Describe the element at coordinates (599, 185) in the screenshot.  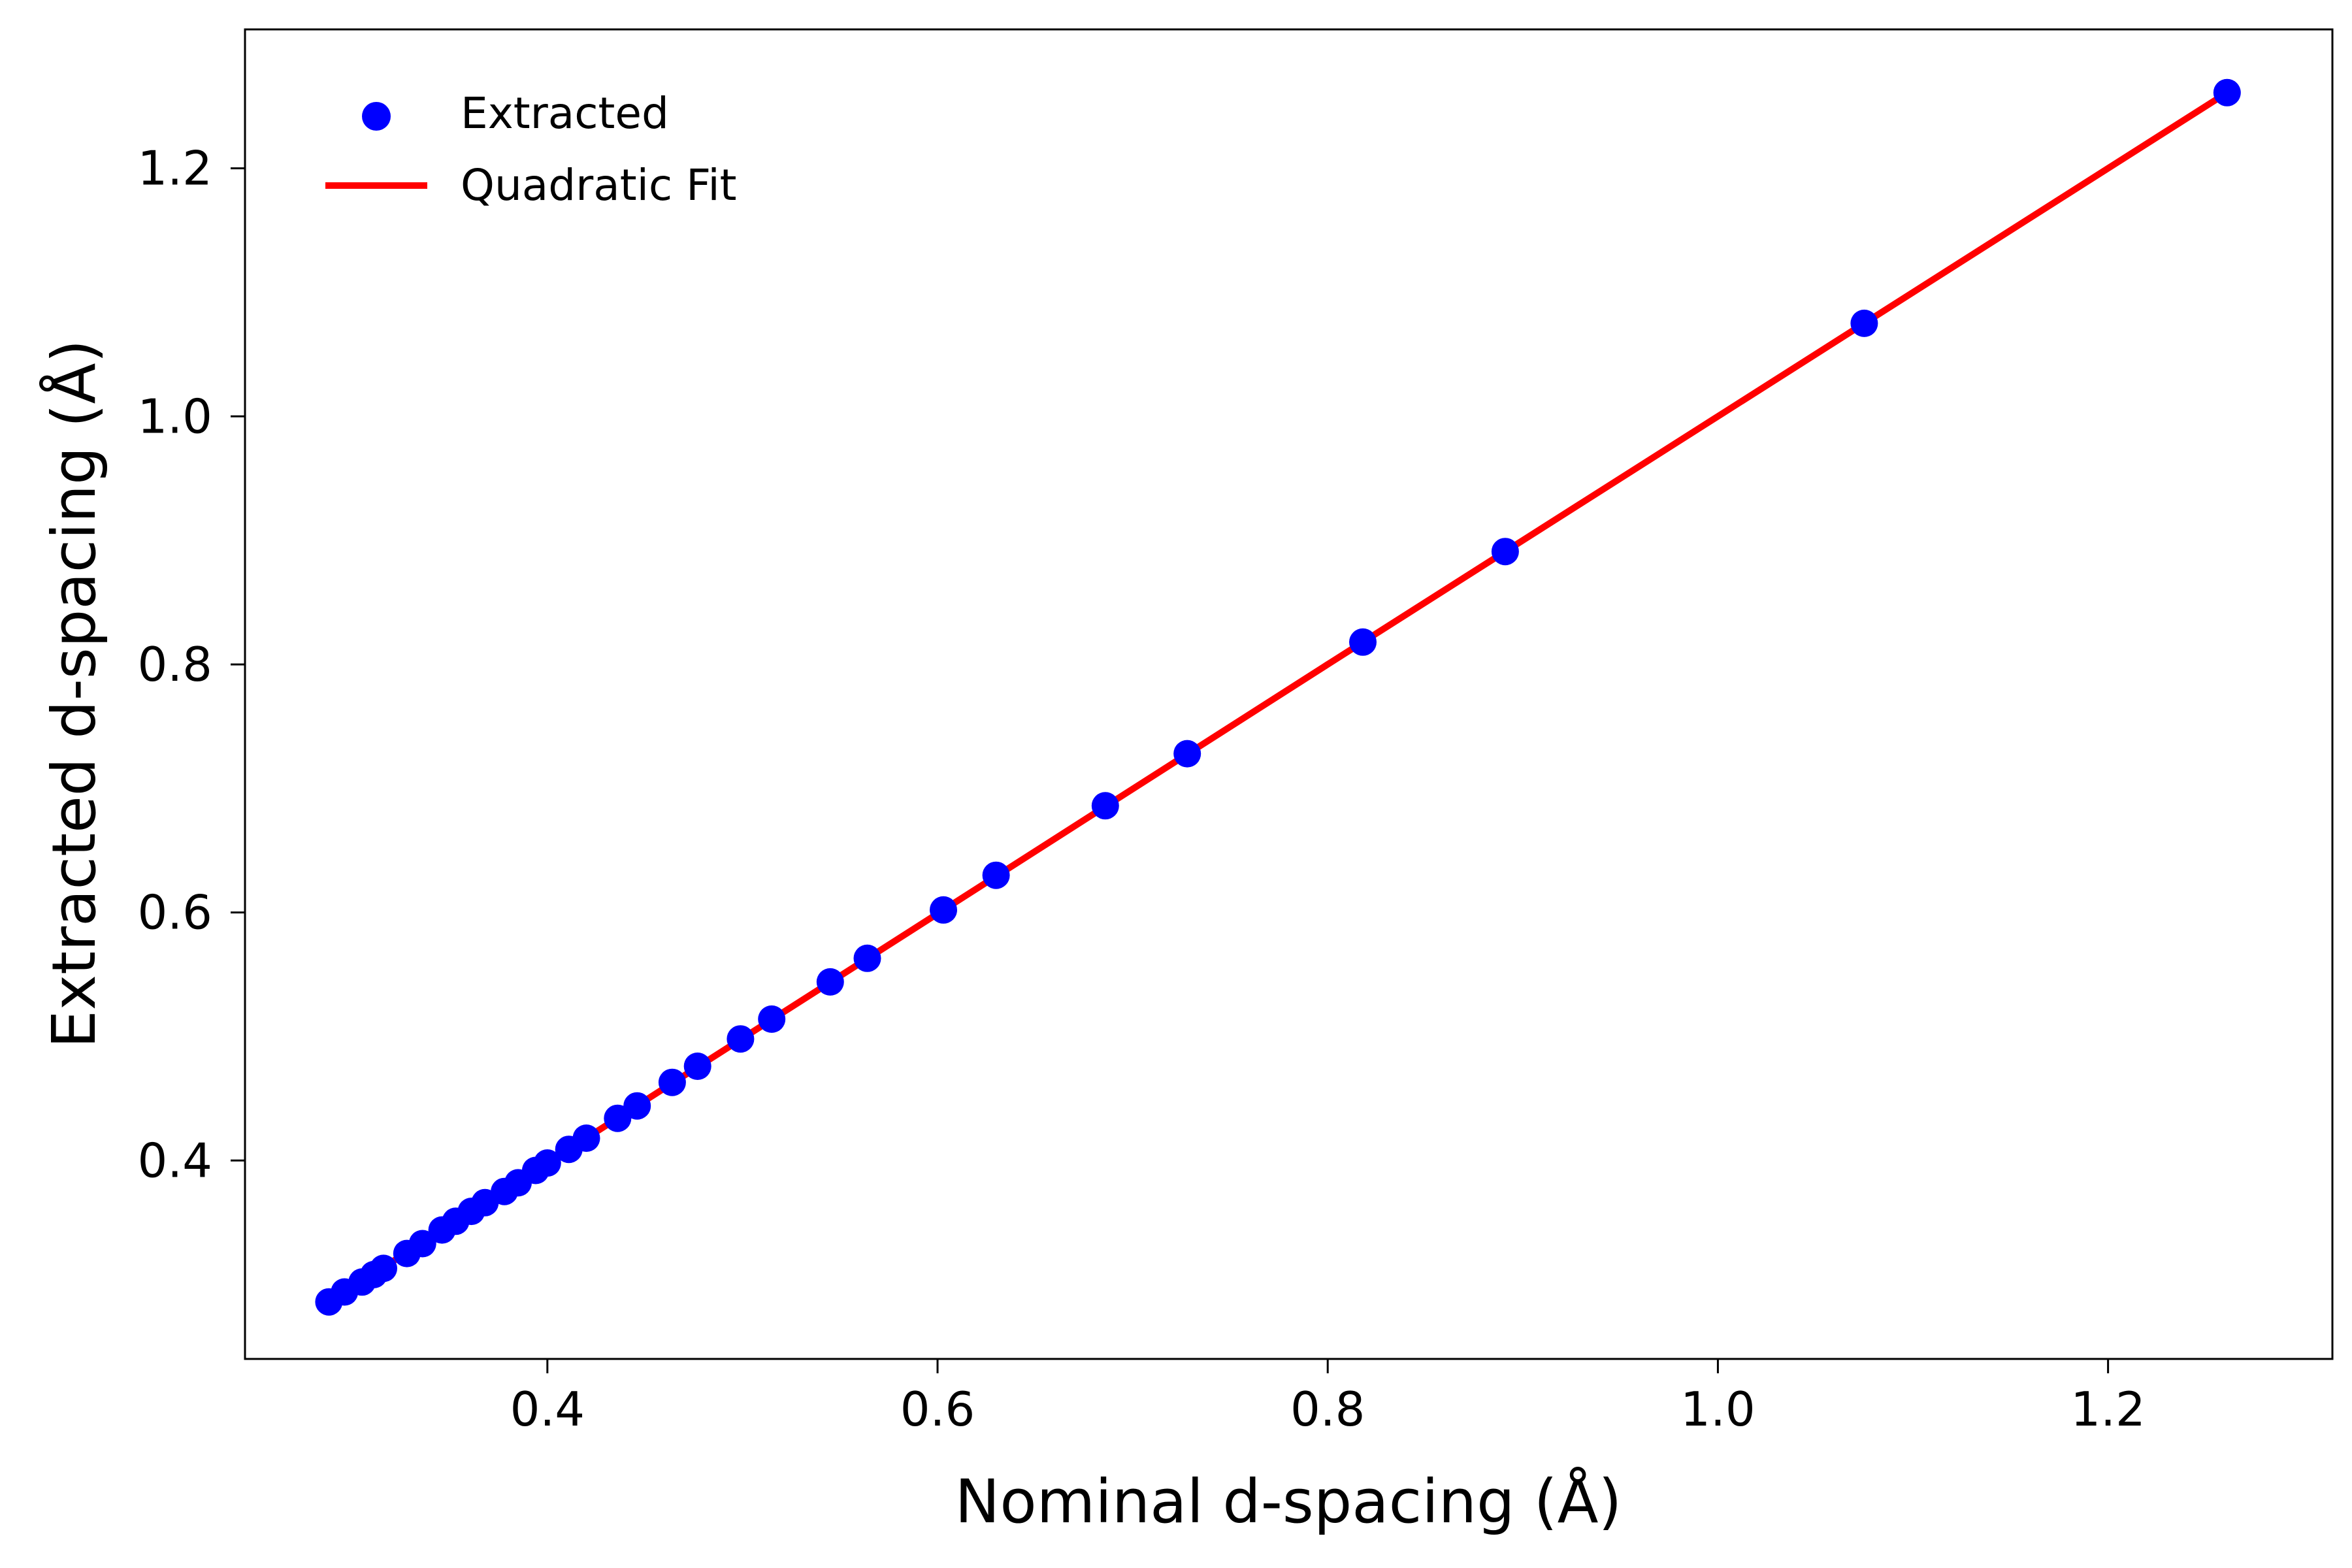
I see `legend-label-quadratic-fit: Quadratic Fit` at that location.